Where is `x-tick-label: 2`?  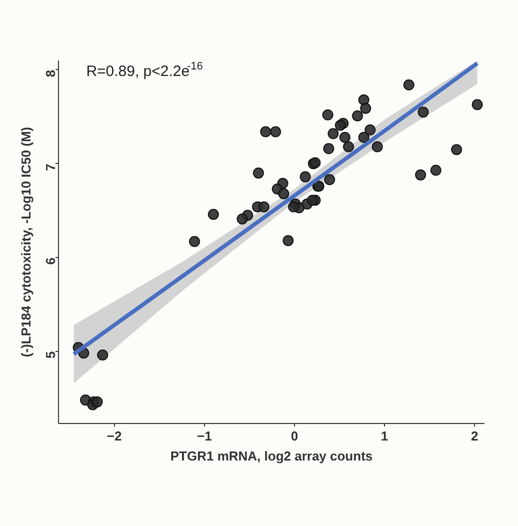 x-tick-label: 2 is located at coordinates (474, 436).